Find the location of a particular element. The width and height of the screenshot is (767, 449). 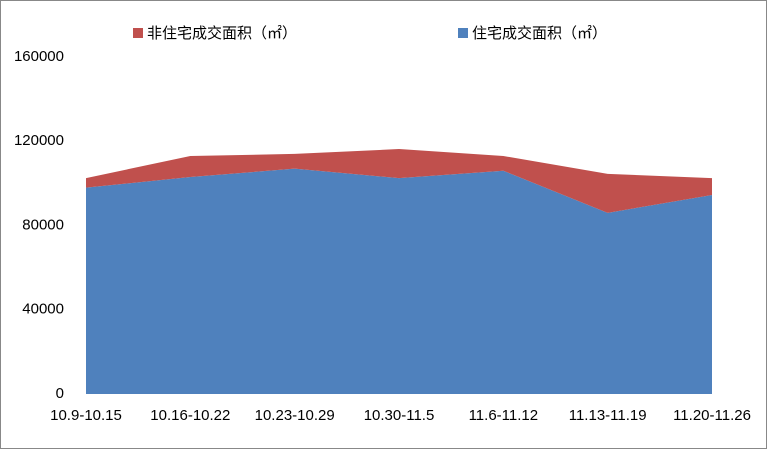

x-tick-label: 10.16-10.22 is located at coordinates (190, 415).